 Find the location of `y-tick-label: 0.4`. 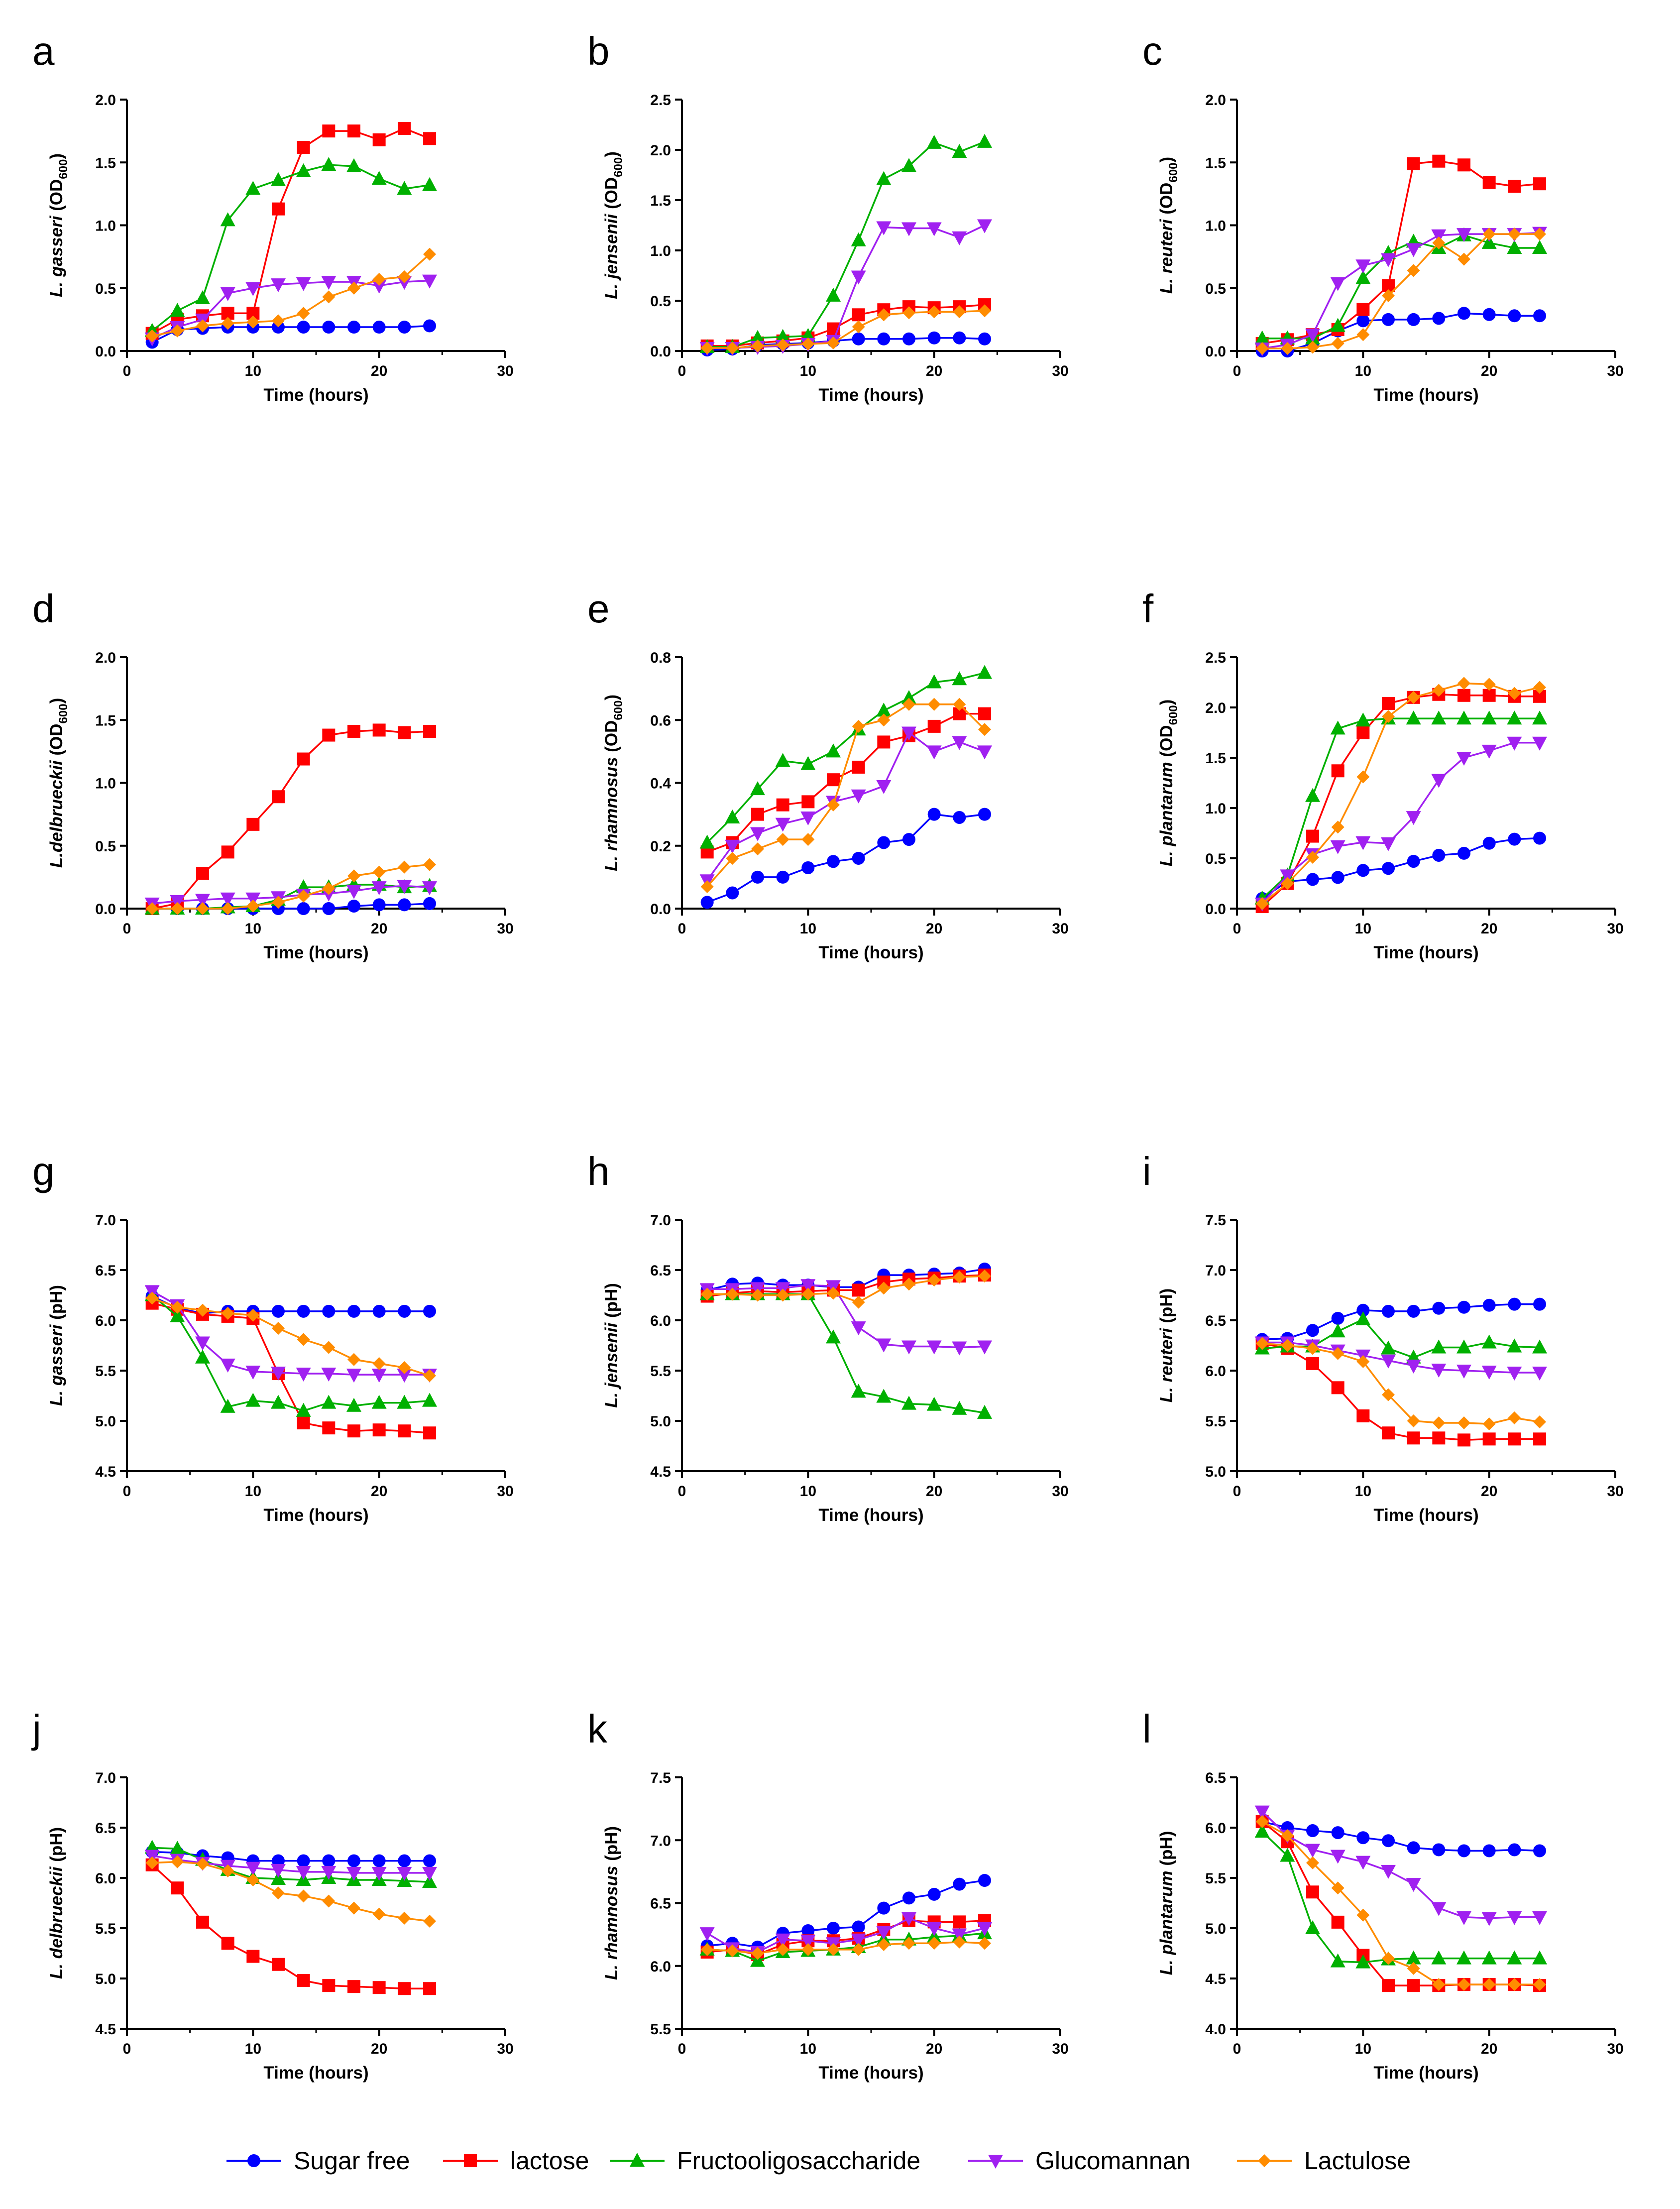

y-tick-label: 0.4 is located at coordinates (660, 784).